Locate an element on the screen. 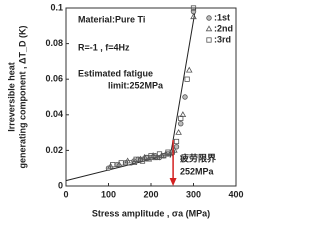 The width and height of the screenshot is (320, 240). legend-label: :1st is located at coordinates (222, 17).